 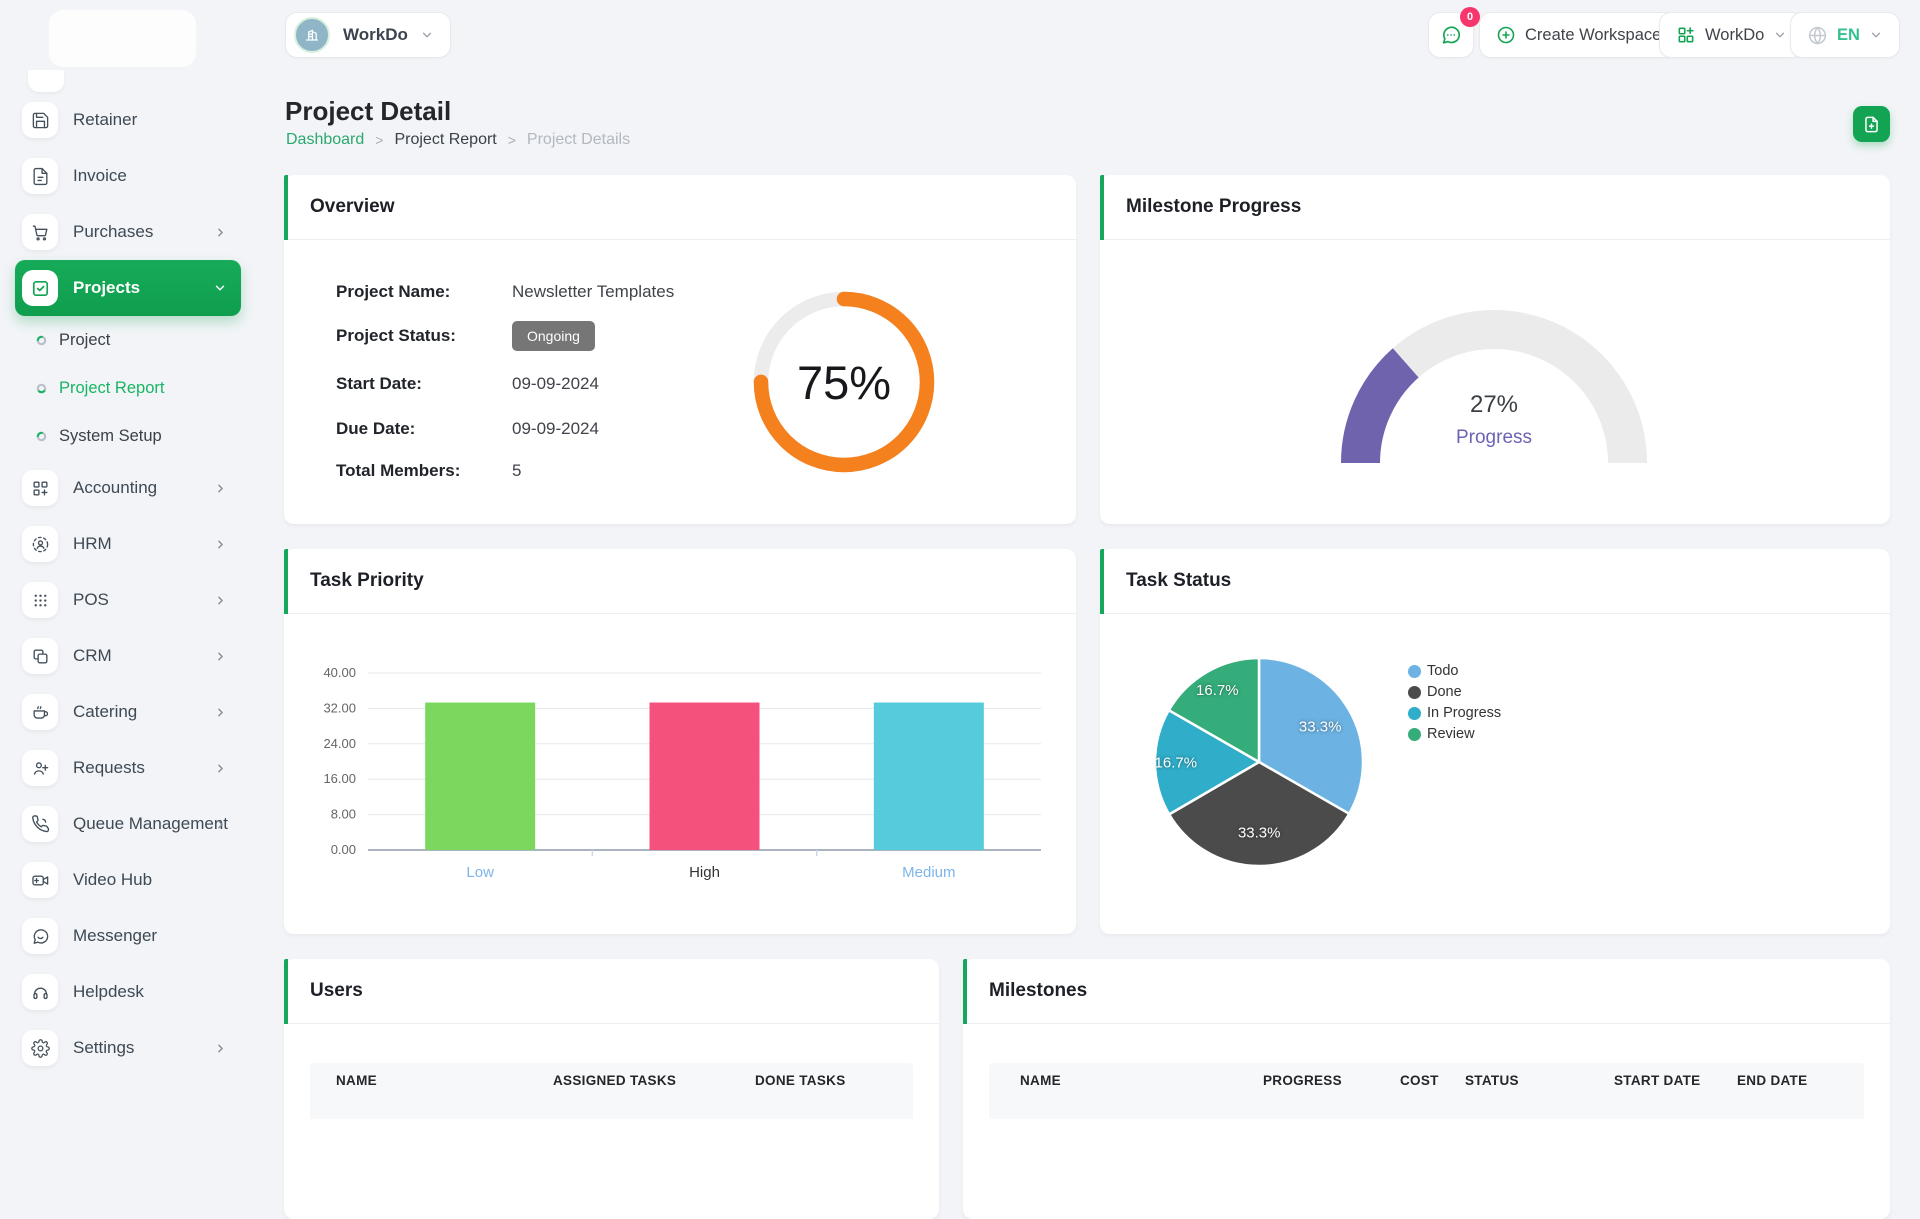 I want to click on overview-field-row: Project Name: Newsletter Templates, so click(x=505, y=292).